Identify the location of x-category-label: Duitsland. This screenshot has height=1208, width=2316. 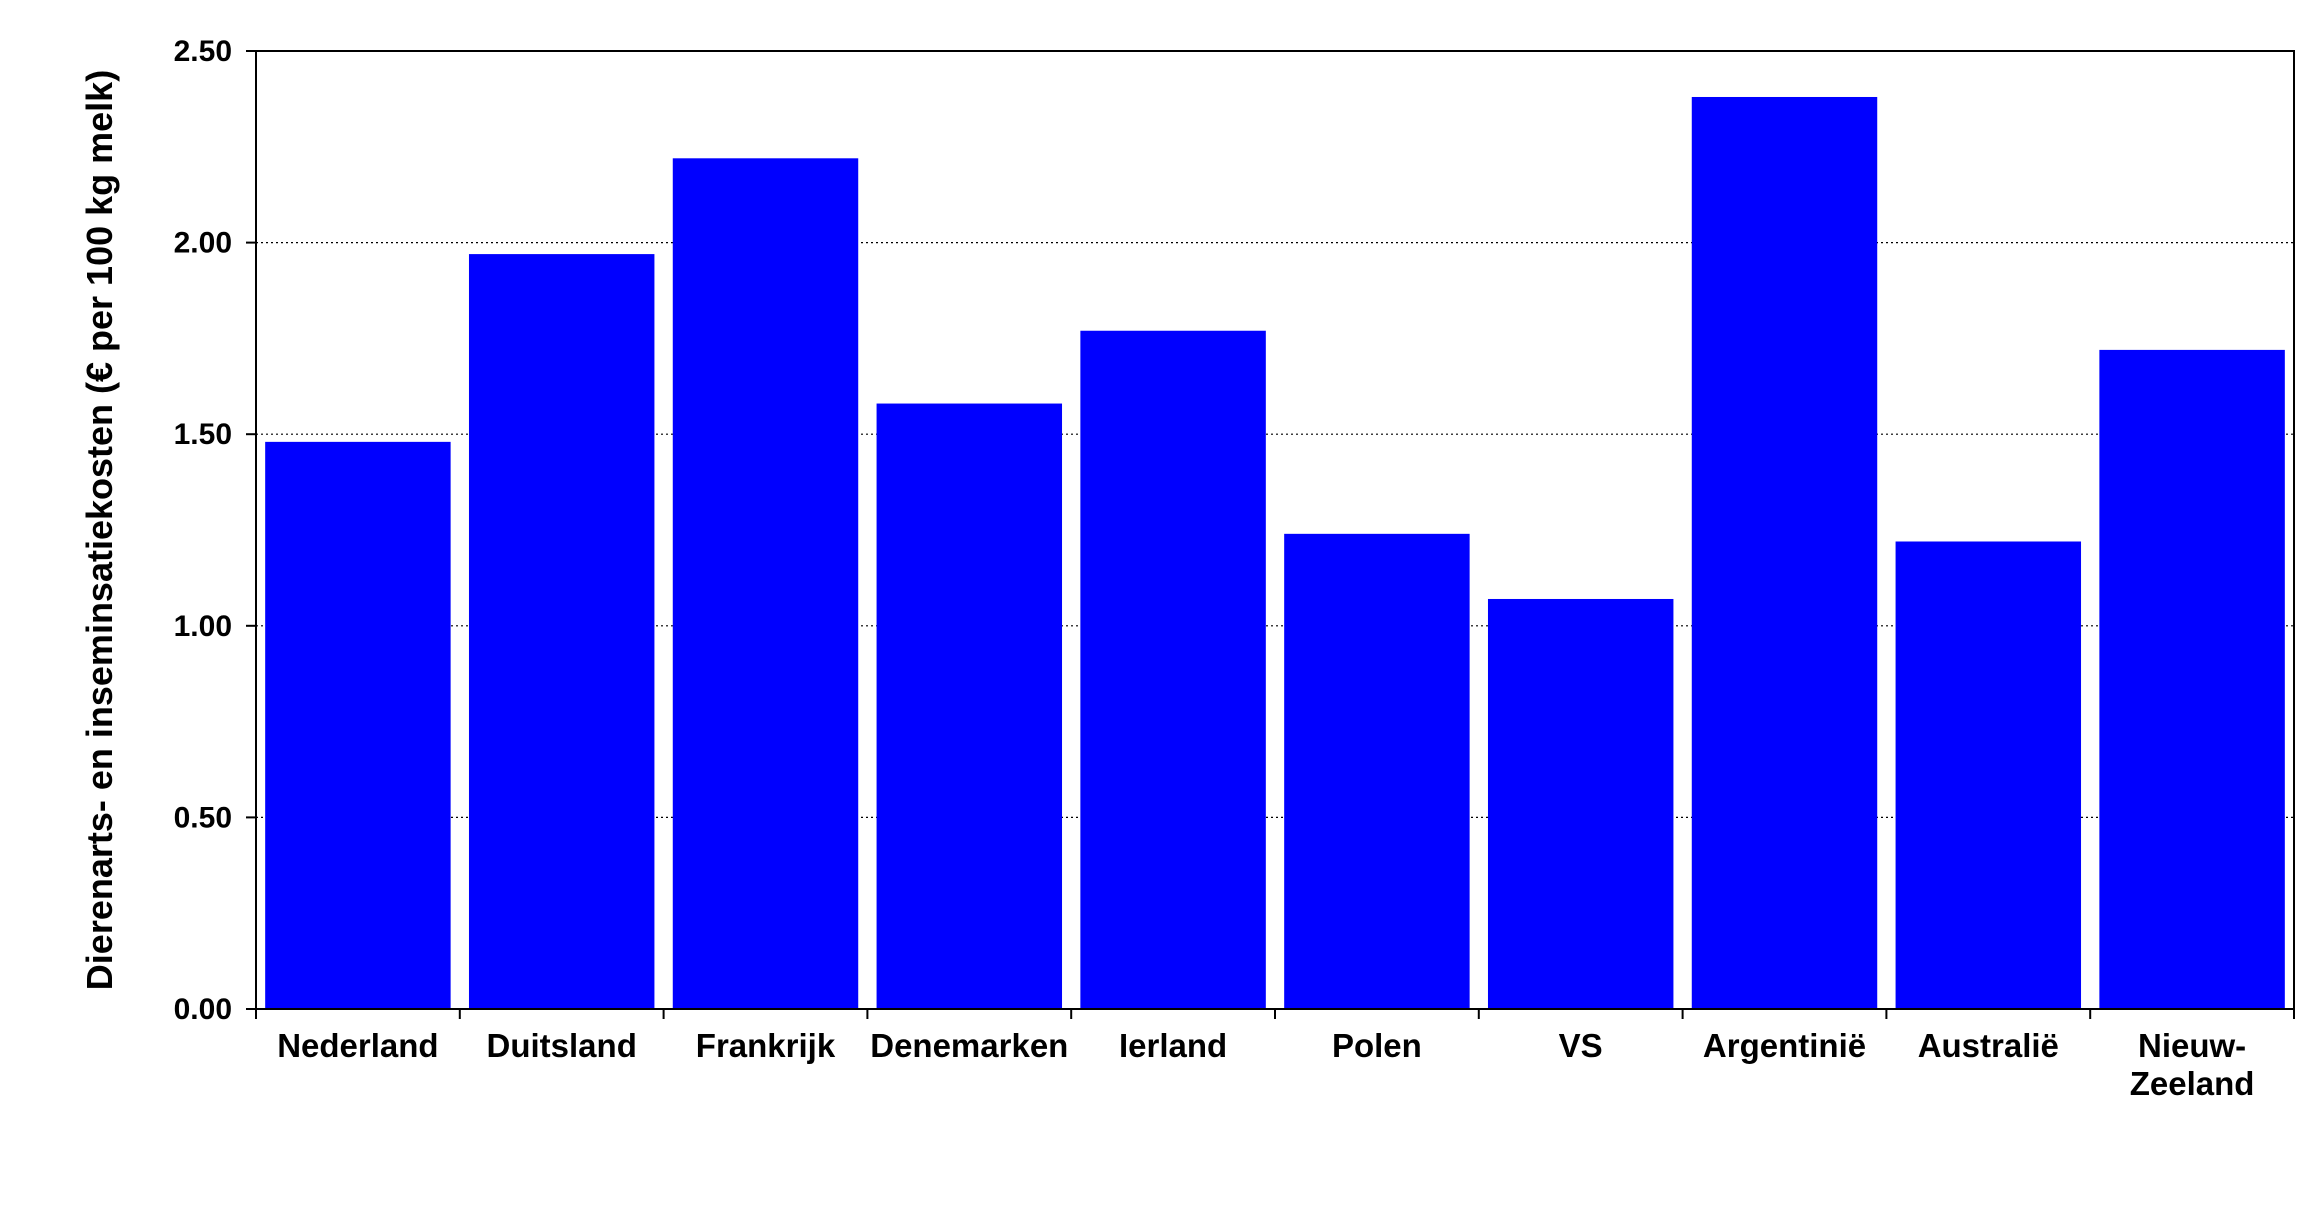
(562, 1045).